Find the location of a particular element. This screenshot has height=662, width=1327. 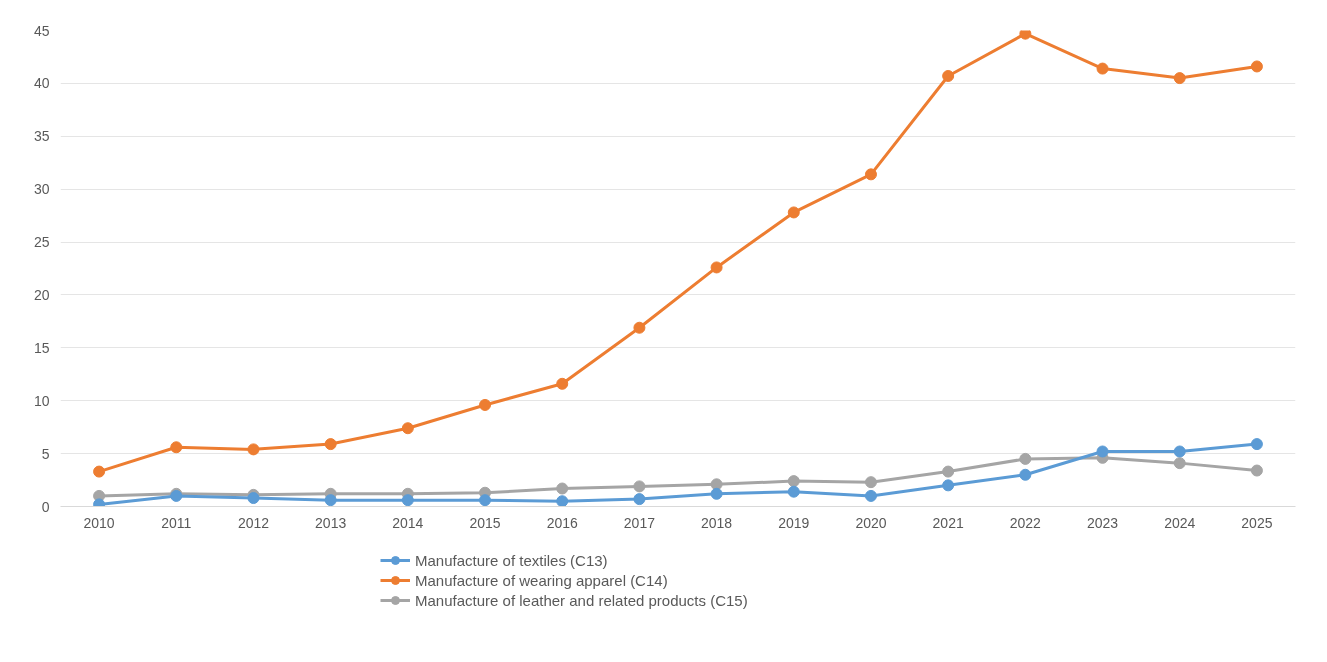

legend-label: Manufacture of textiles (C13) is located at coordinates (511, 560).